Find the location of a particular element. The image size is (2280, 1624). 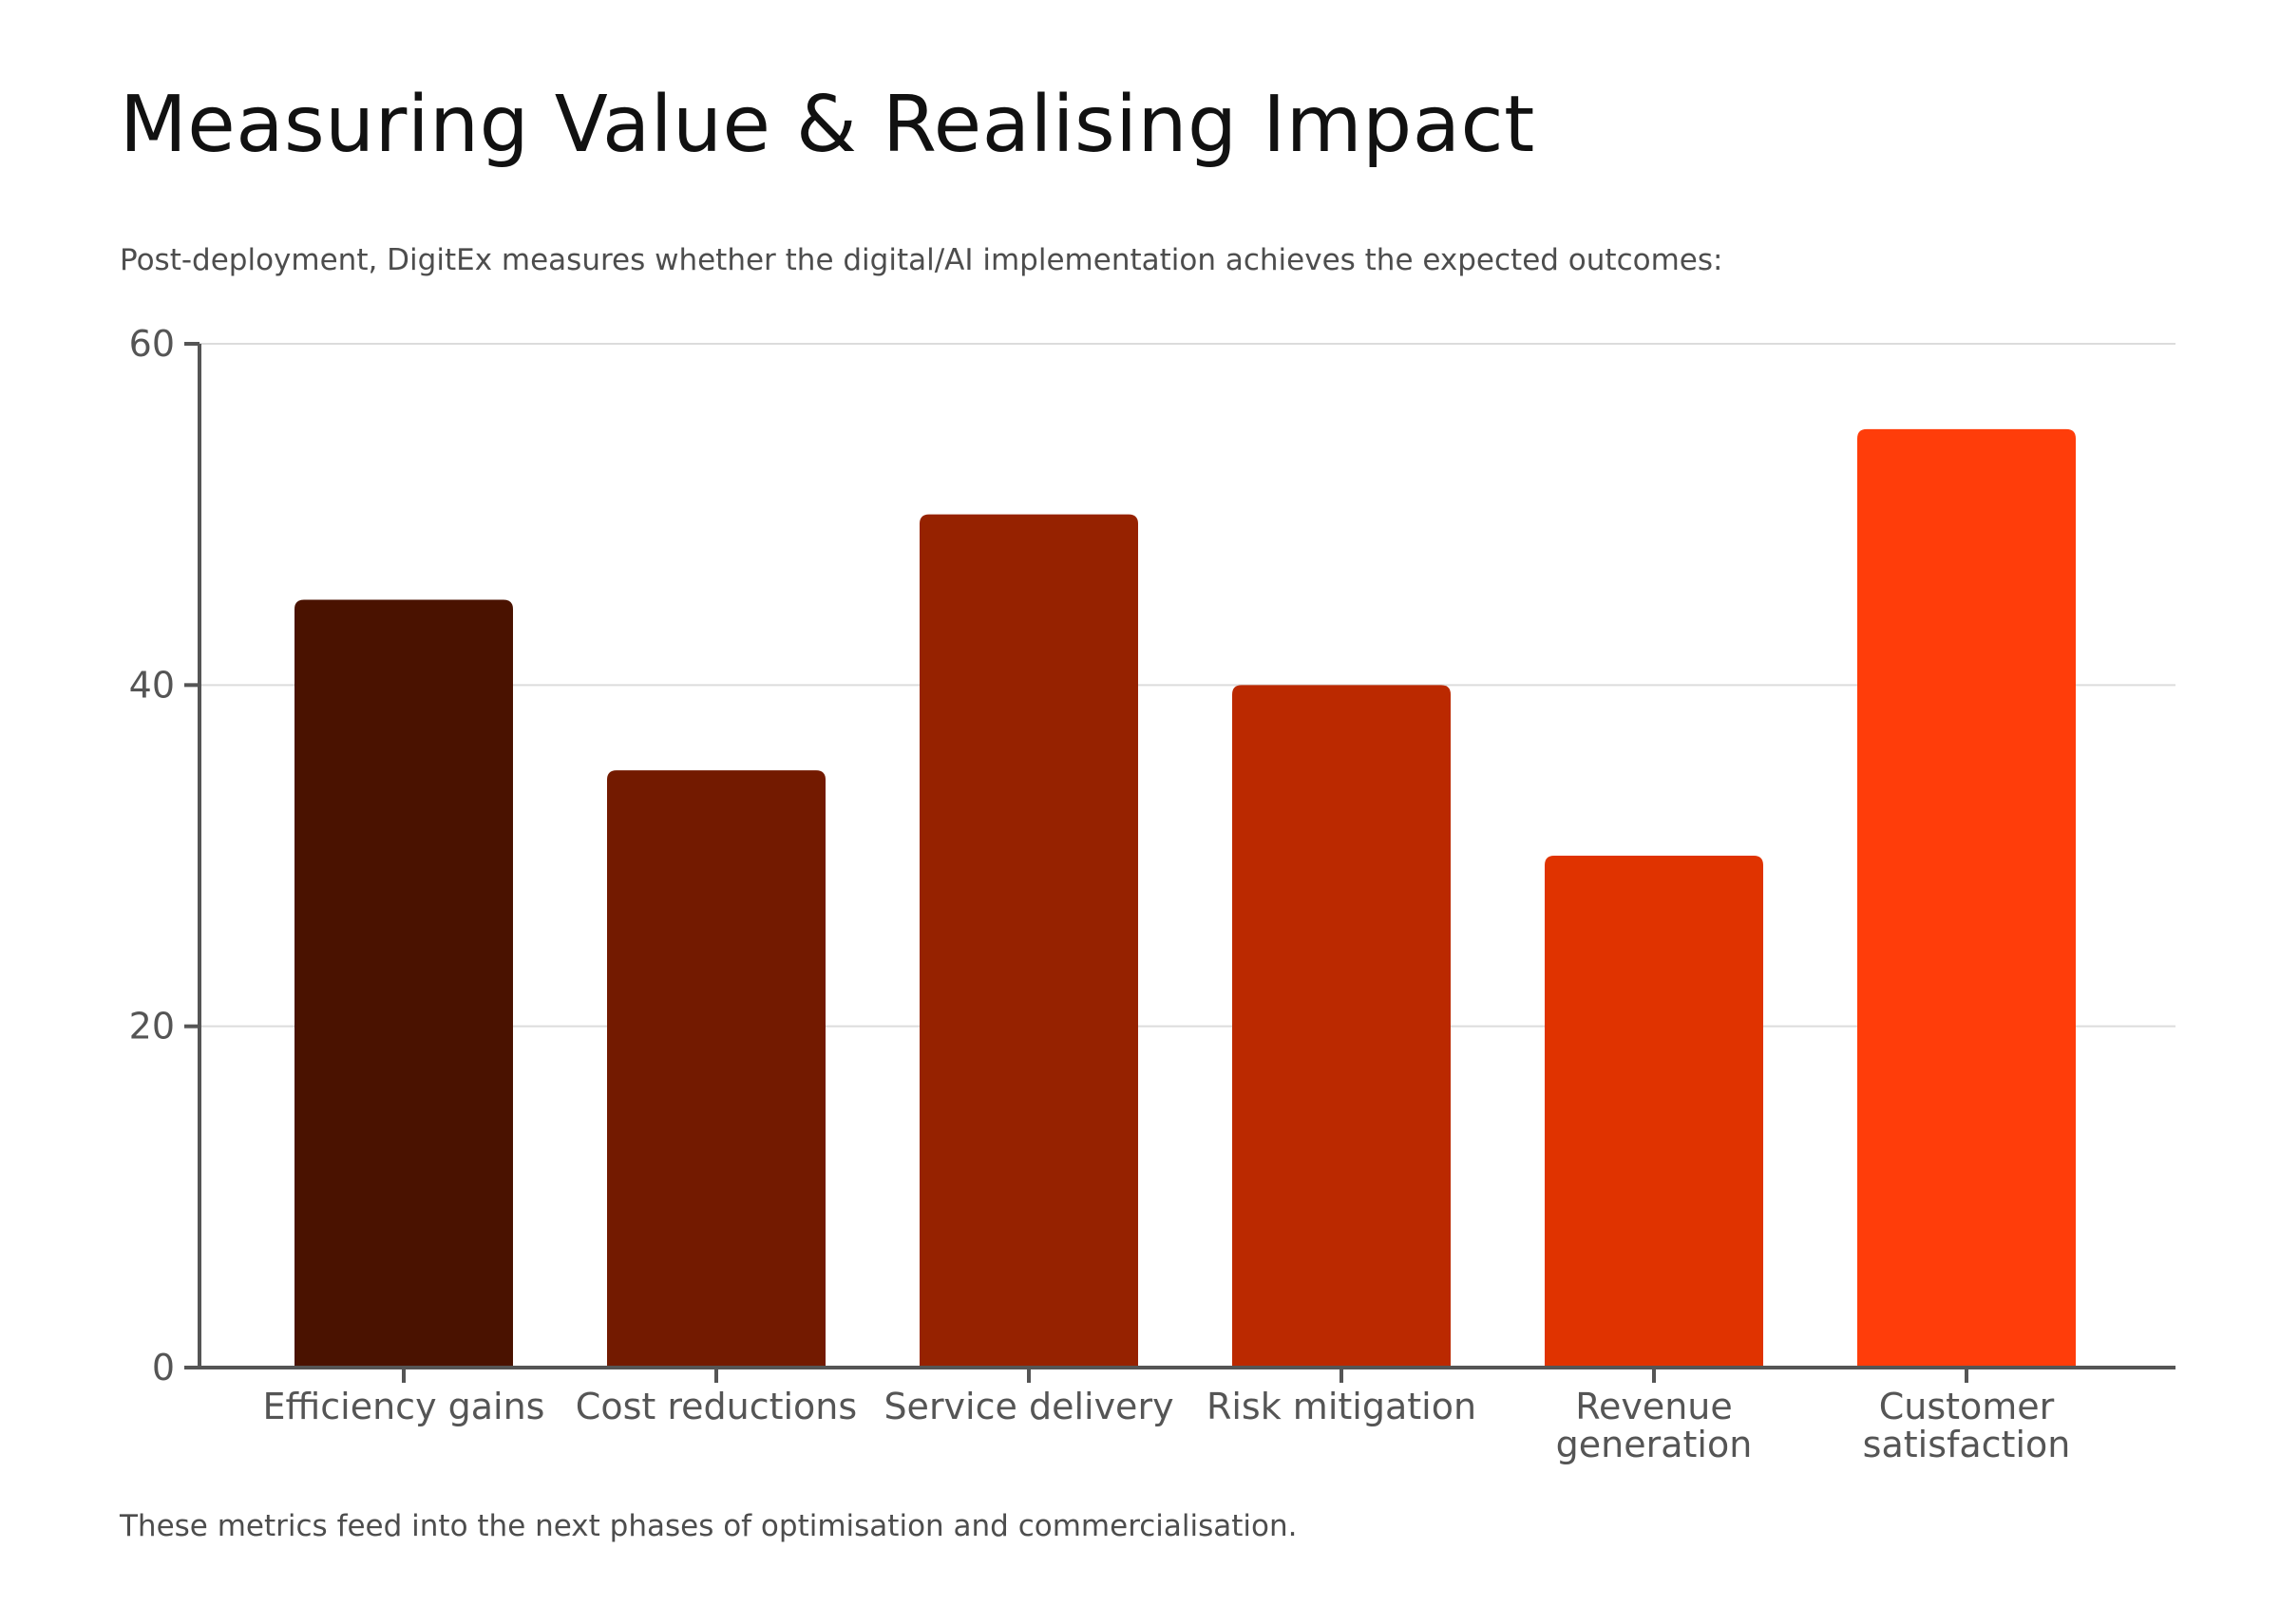

x-tick-label: Service delivery is located at coordinates (1028, 1406).